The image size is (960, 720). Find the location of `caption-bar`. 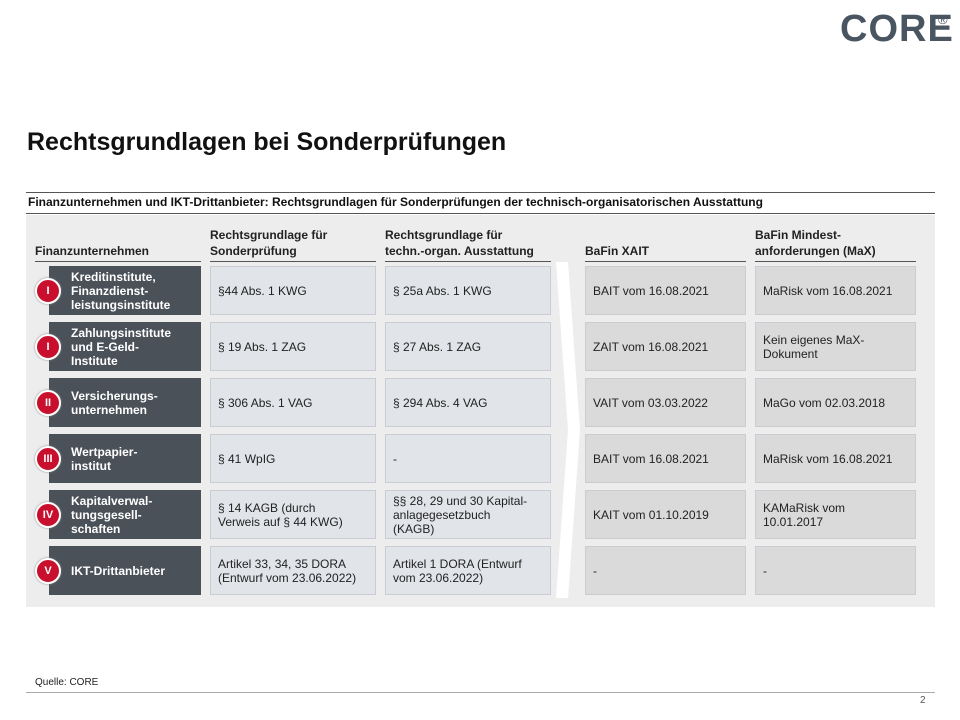

caption-bar is located at coordinates (480, 203).